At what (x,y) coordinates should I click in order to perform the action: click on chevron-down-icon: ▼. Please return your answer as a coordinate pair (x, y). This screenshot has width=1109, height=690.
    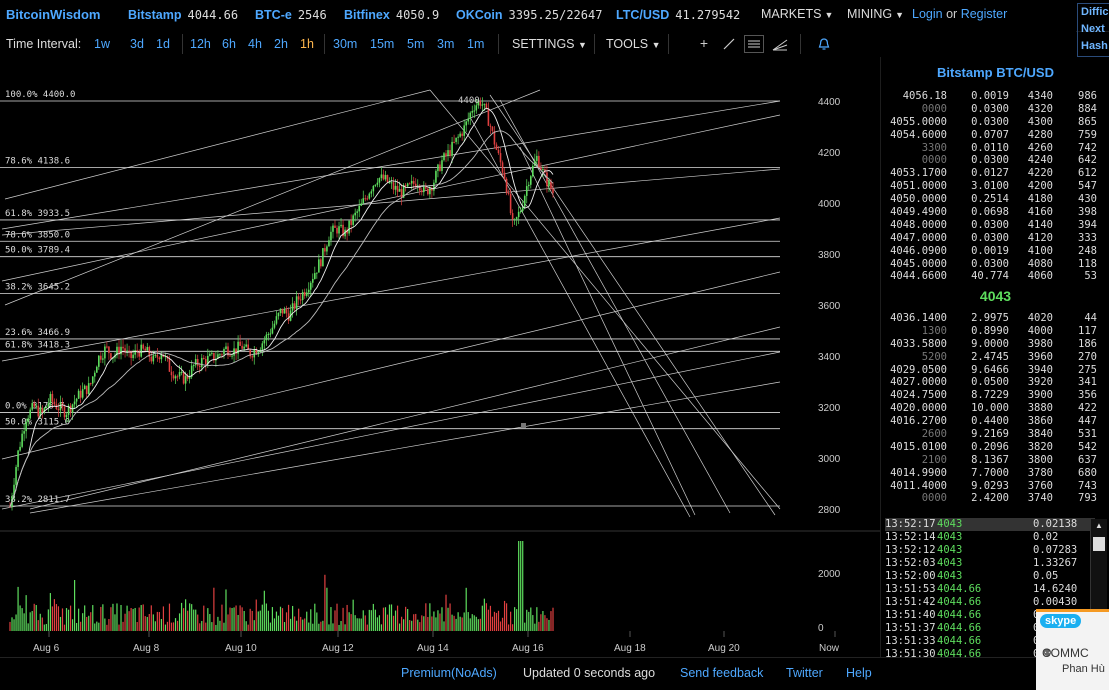
    Looking at the image, I should click on (829, 15).